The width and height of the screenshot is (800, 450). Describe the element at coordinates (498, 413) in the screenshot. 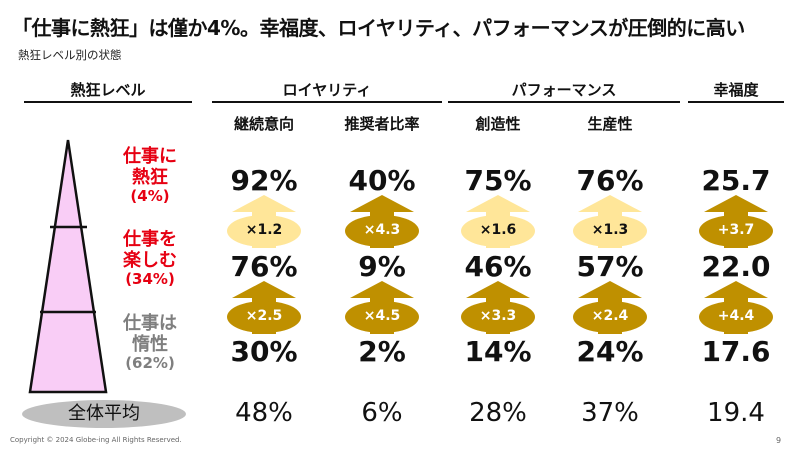

I see `average-creativity: 28%` at that location.